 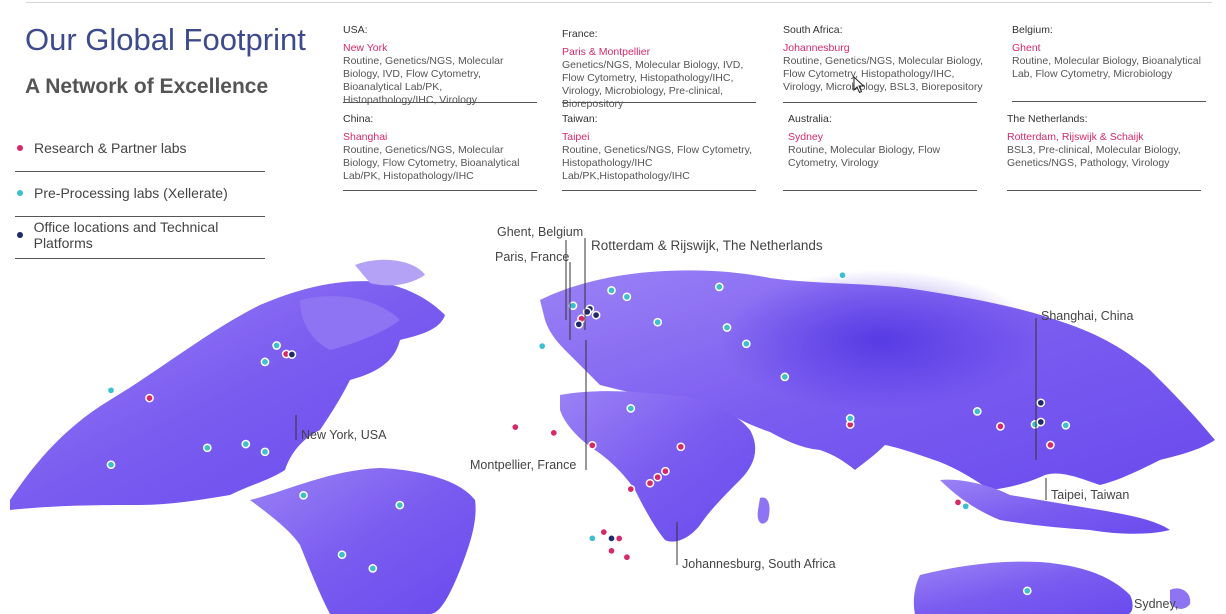 I want to click on site-country: South Africa:, so click(x=813, y=30).